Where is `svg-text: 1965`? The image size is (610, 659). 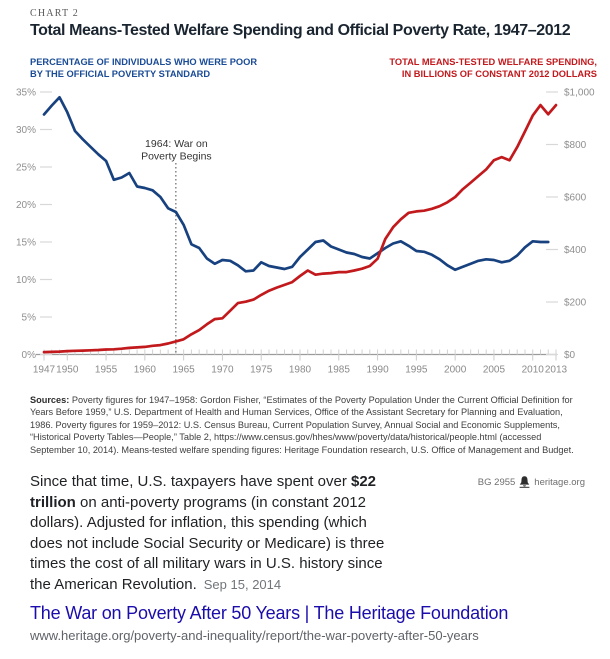
svg-text: 1965 is located at coordinates (184, 370).